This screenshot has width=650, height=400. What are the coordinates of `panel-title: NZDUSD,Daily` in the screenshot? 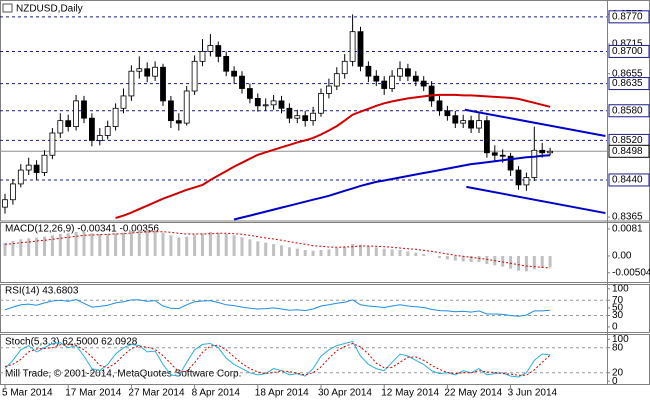 It's located at (49, 9).